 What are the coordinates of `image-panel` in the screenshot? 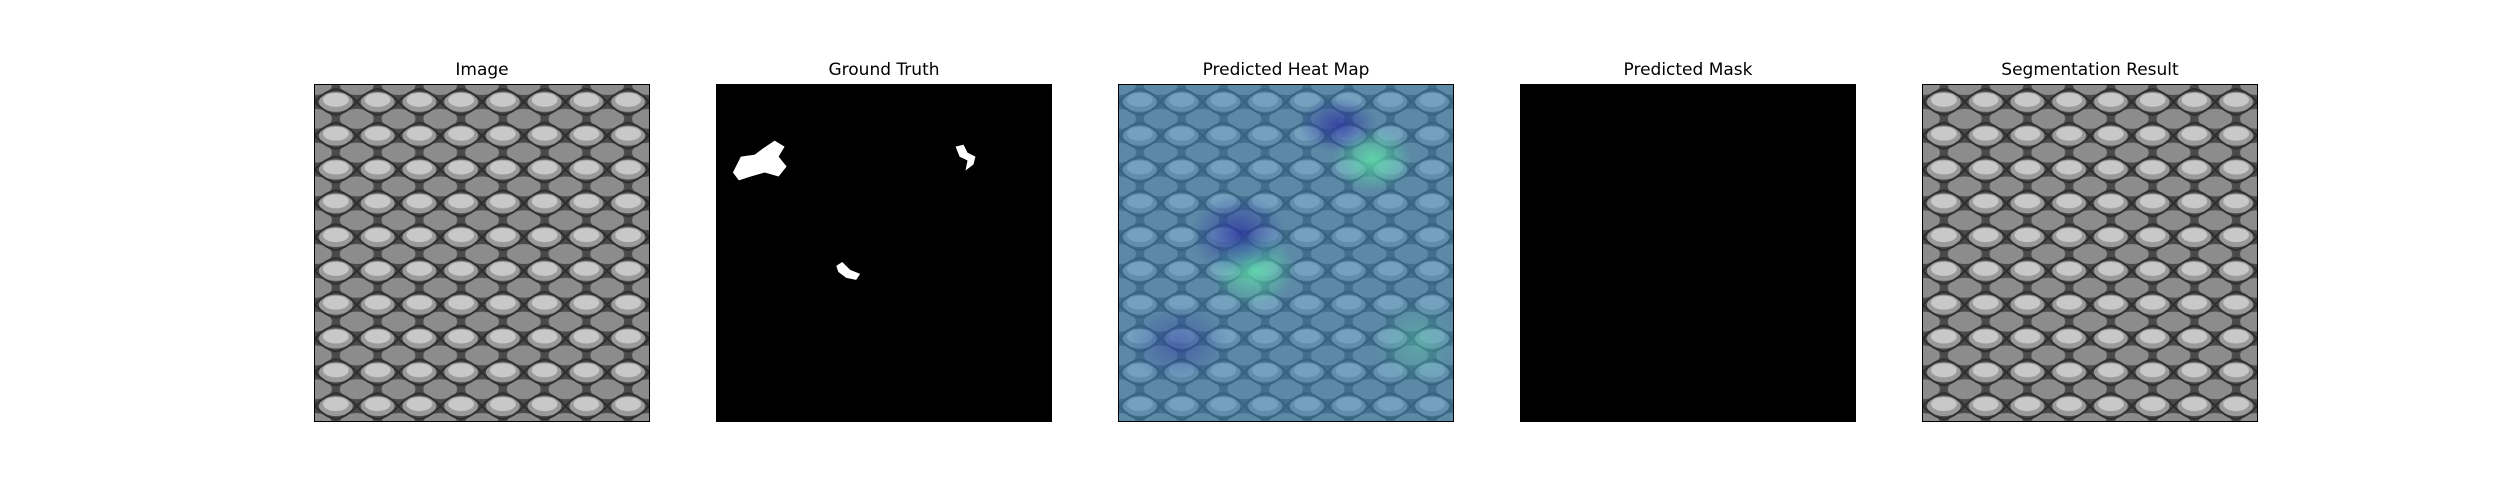 It's located at (482, 253).